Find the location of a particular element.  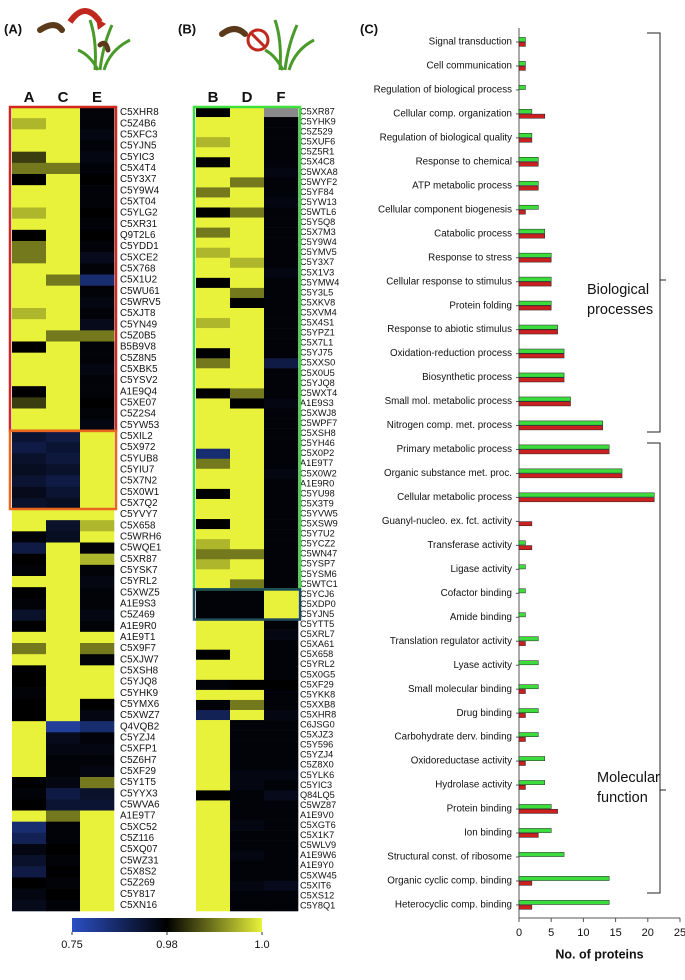

x-tick-label: 0 is located at coordinates (519, 933).